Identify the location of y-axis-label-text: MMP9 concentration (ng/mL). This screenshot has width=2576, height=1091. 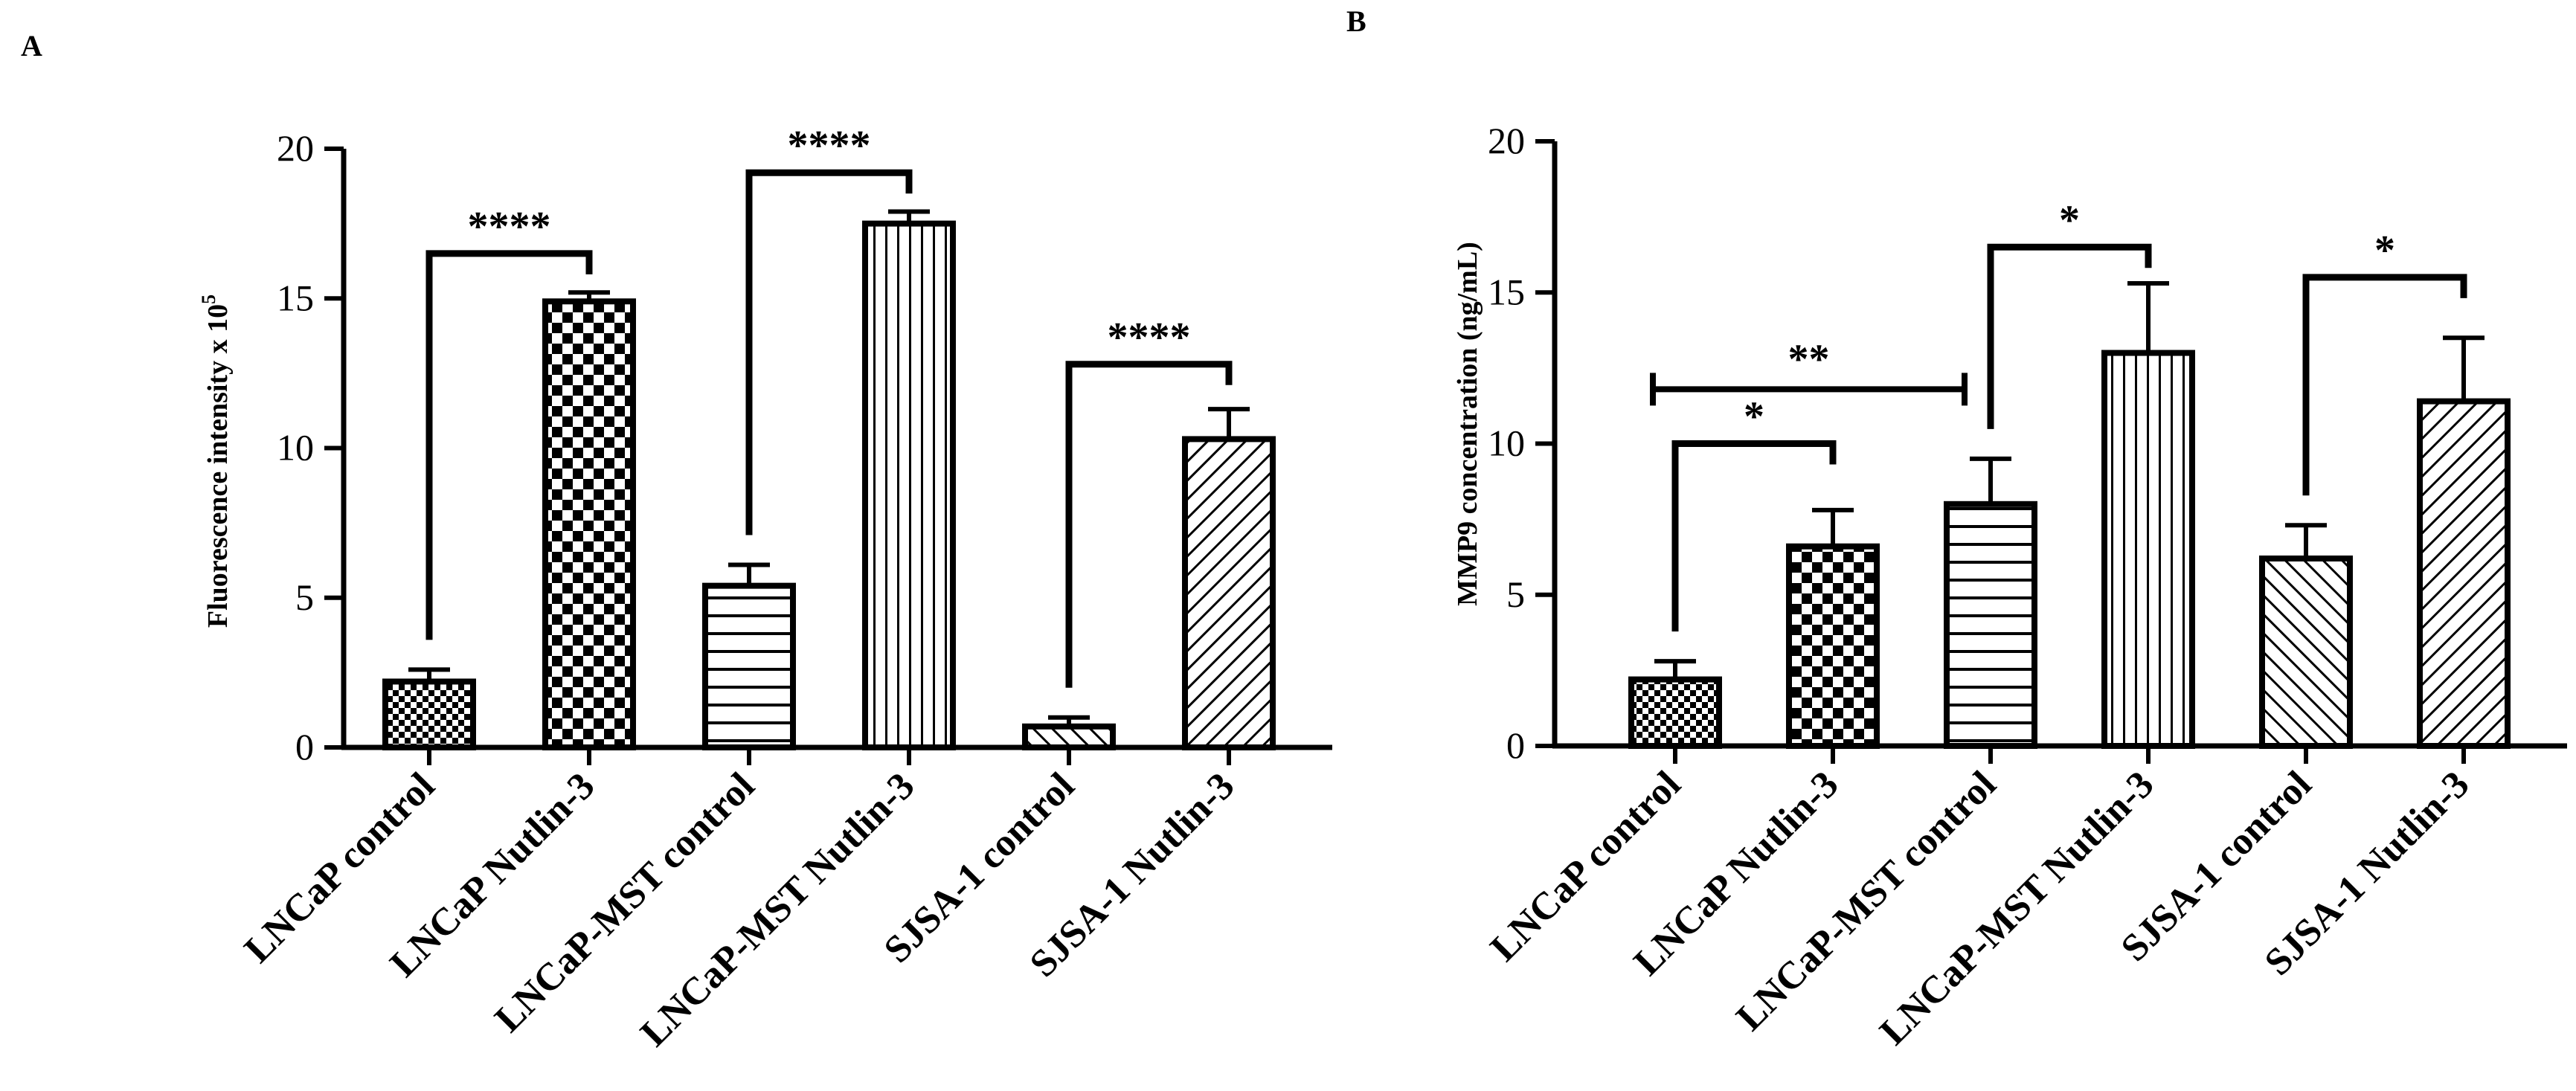
(1467, 424).